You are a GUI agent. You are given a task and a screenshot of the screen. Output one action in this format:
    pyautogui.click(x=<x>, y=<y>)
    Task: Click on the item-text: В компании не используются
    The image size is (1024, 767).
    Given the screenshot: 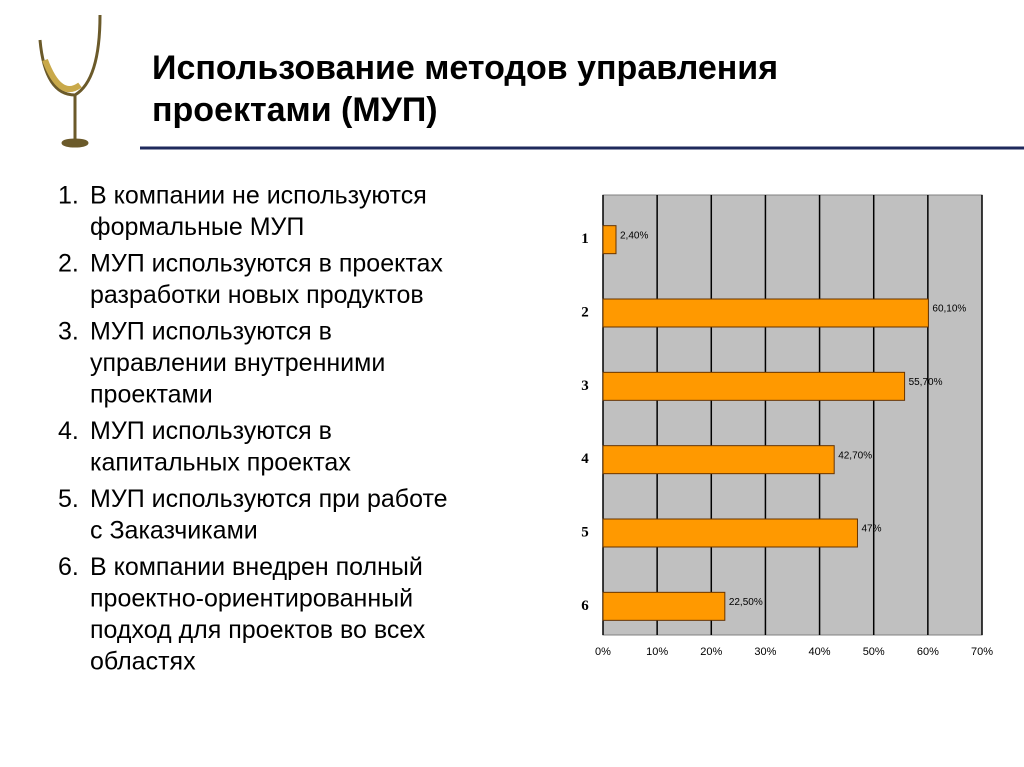 What is the action you would take?
    pyautogui.click(x=258, y=196)
    